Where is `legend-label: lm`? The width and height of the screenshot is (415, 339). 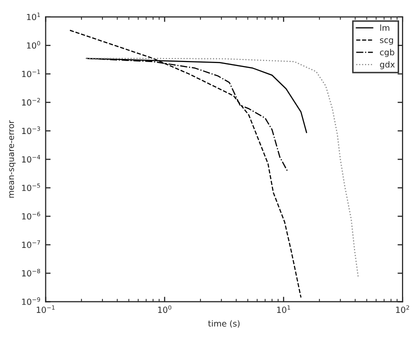 legend-label: lm is located at coordinates (385, 27).